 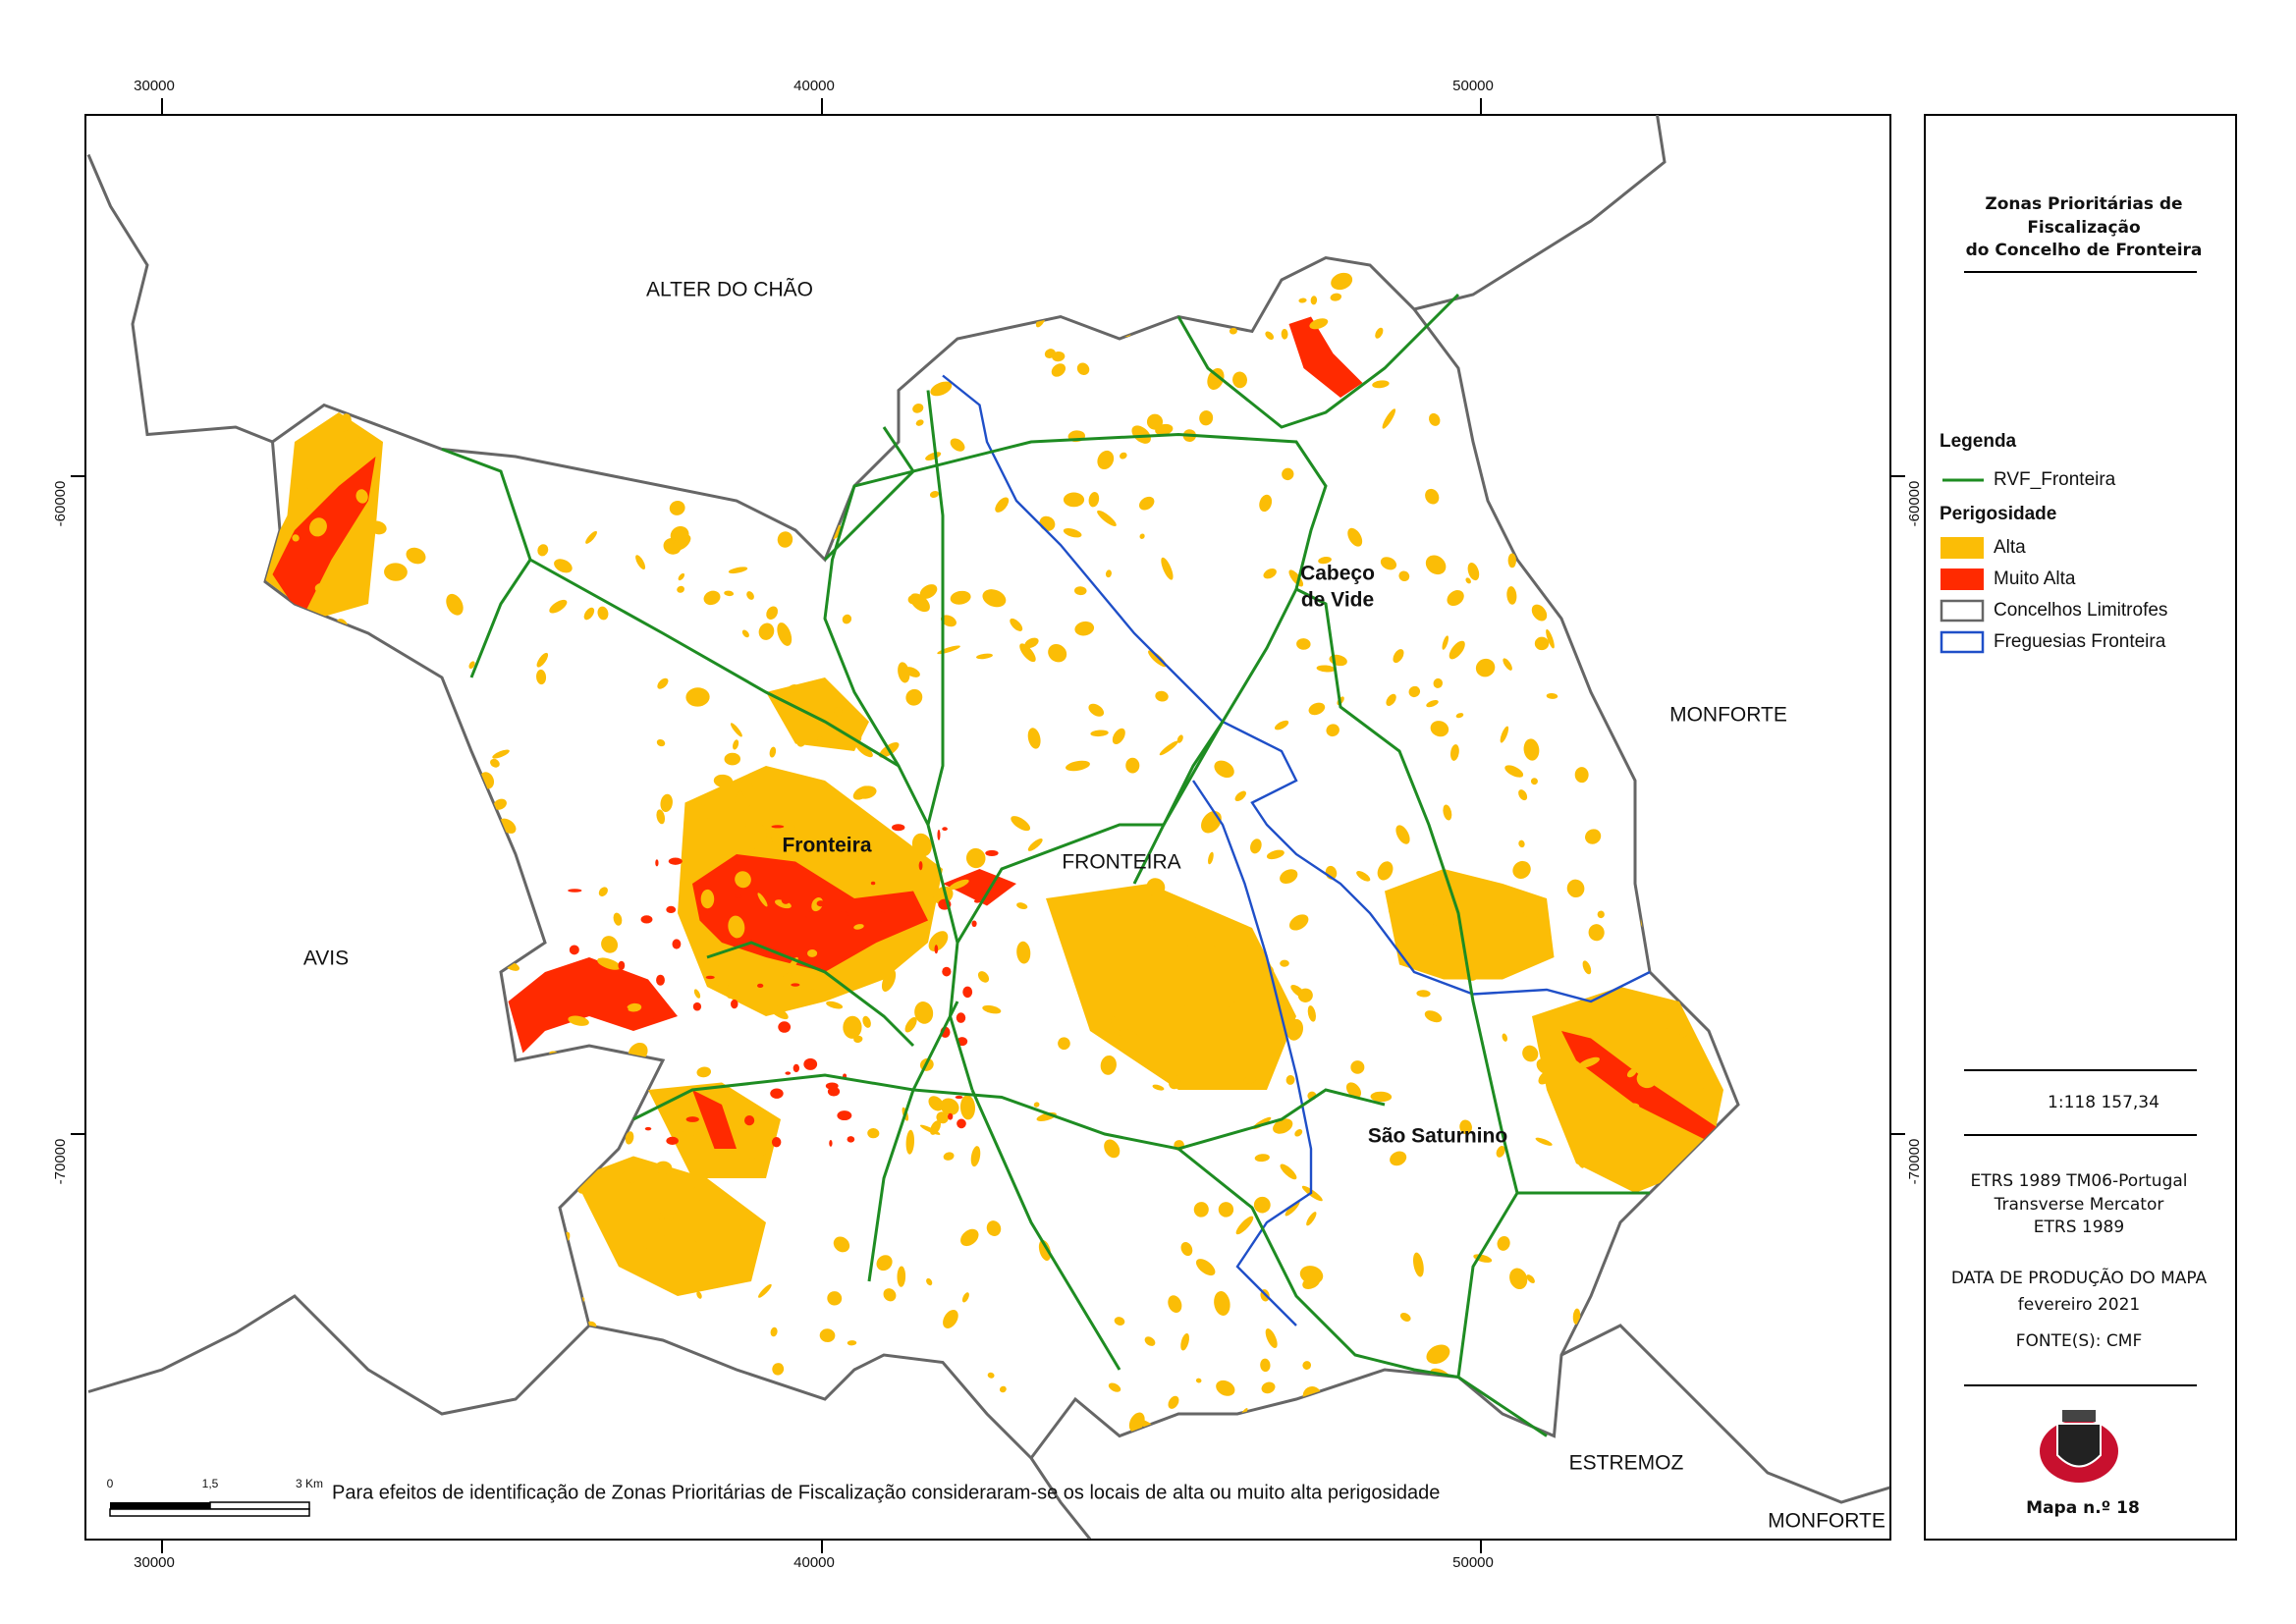 What do you see at coordinates (1252, 1053) in the screenshot?
I see `parish-boundary` at bounding box center [1252, 1053].